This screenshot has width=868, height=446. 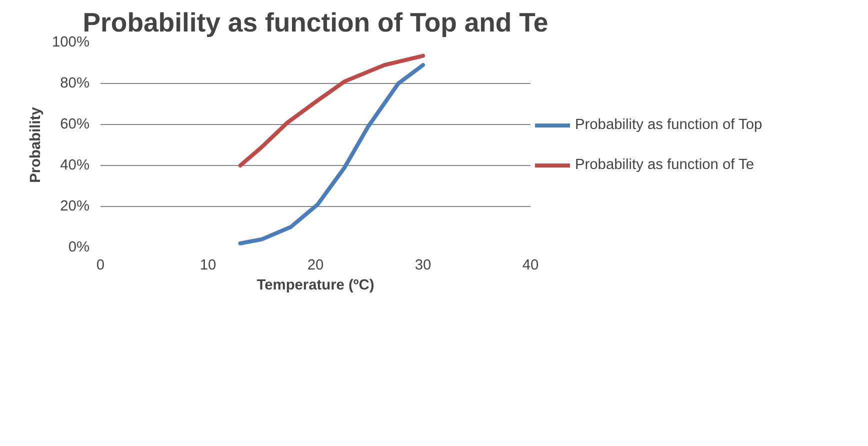 I want to click on x-tick-label: 30, so click(x=423, y=266).